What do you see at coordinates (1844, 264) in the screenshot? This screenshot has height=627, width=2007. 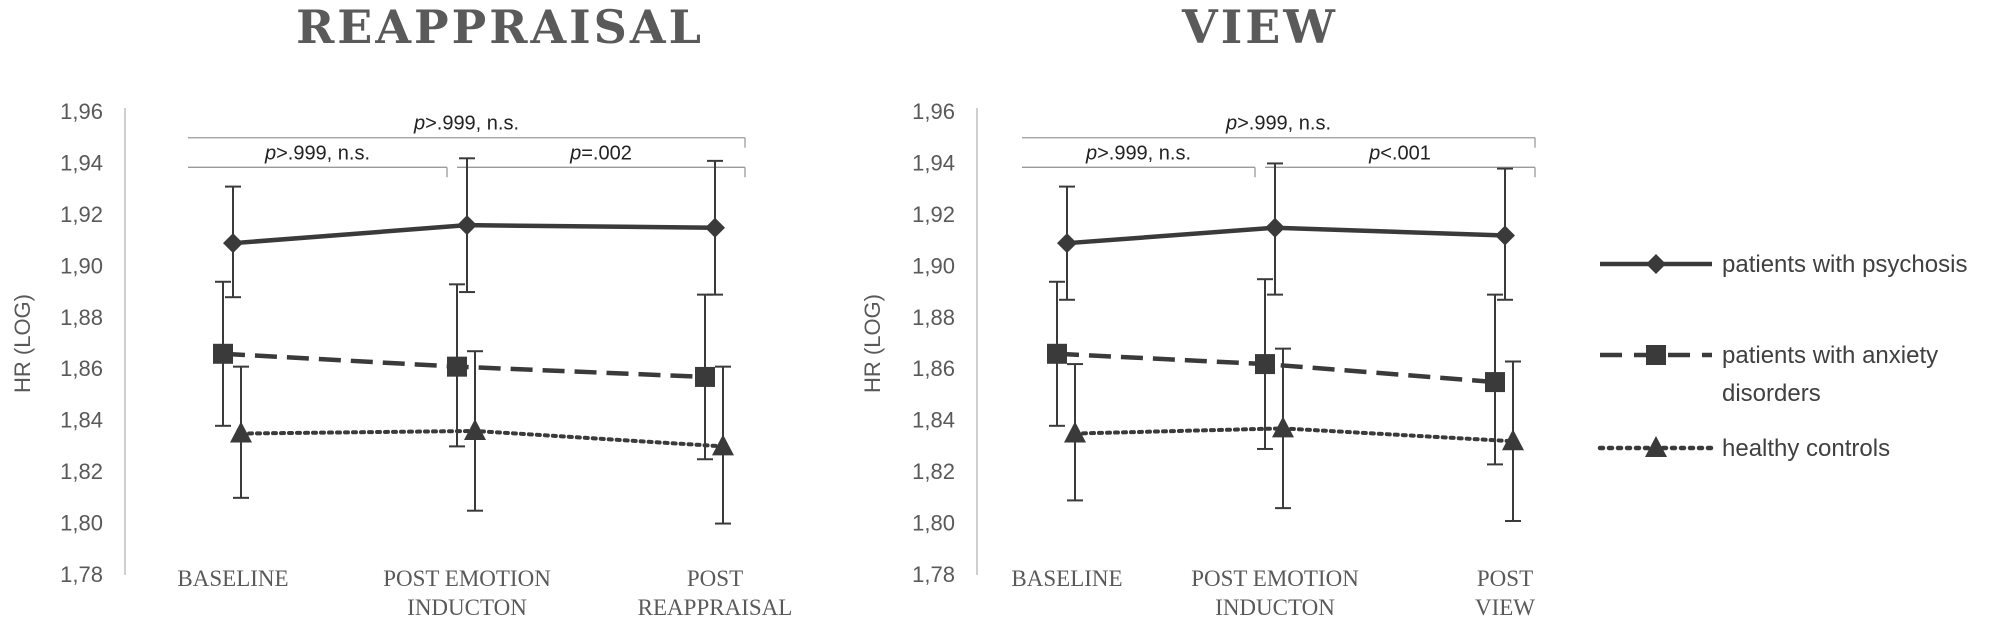 I see `legend-label: patients with psychosis` at bounding box center [1844, 264].